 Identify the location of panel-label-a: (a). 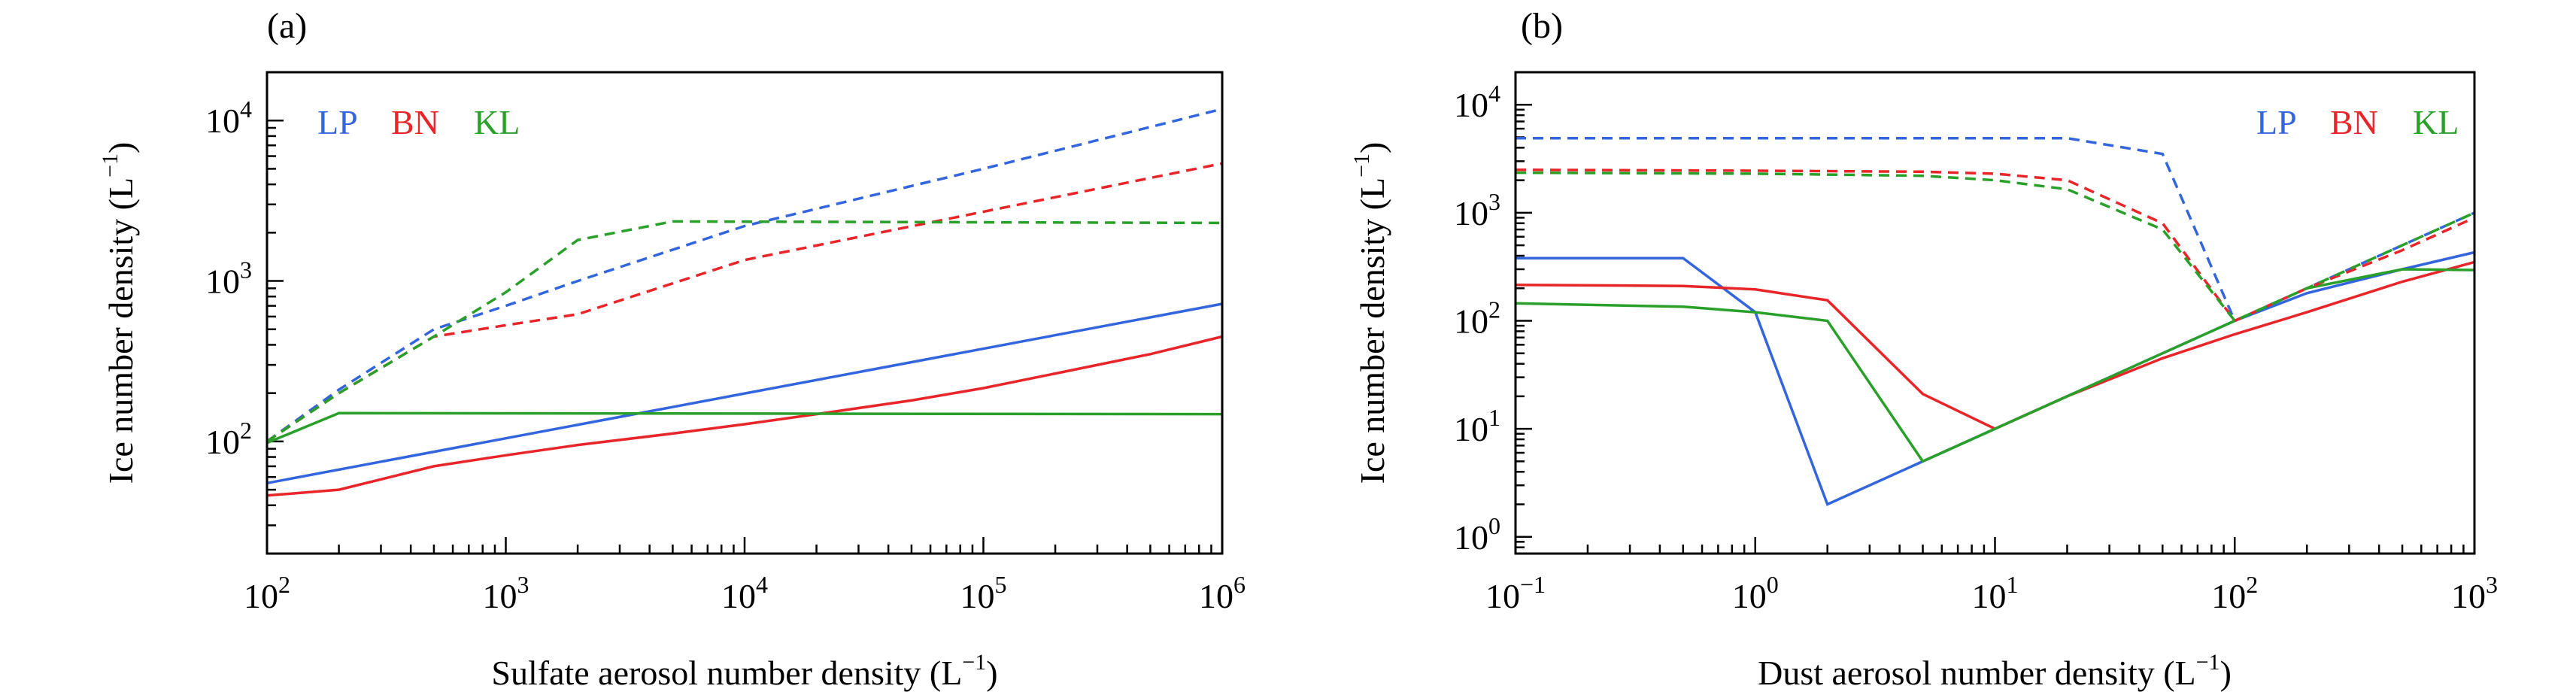
(287, 26).